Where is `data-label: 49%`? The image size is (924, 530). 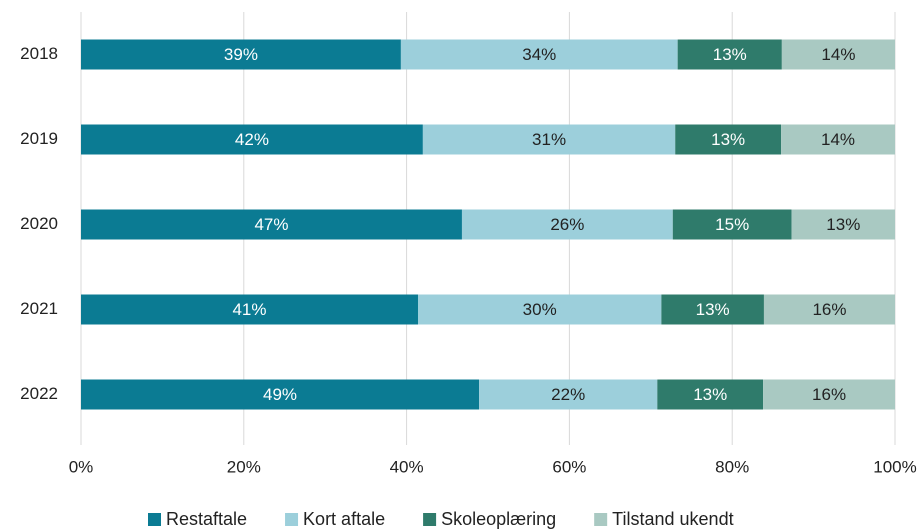 data-label: 49% is located at coordinates (280, 394).